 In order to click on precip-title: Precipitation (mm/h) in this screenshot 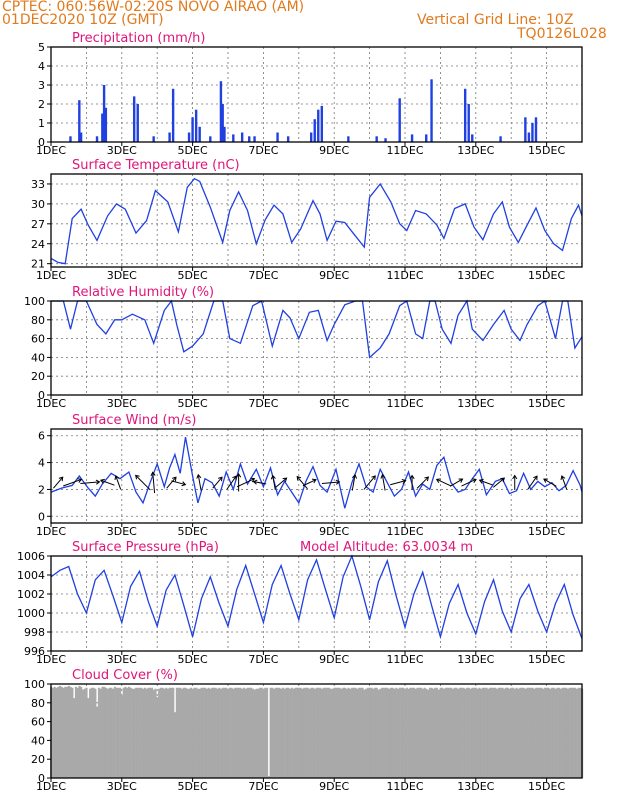, I will do `click(138, 38)`.